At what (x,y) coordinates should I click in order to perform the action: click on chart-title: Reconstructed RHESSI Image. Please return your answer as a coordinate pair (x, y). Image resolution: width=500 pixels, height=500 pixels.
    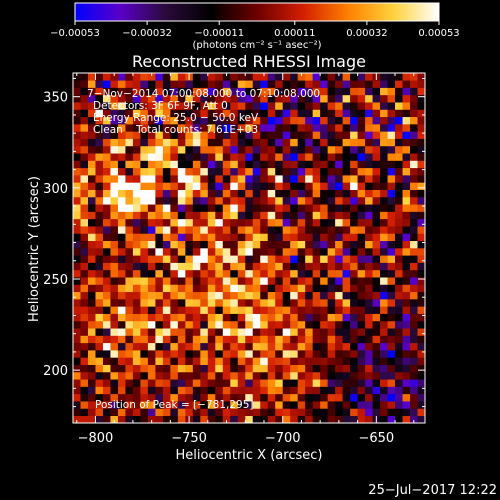
    Looking at the image, I should click on (249, 61).